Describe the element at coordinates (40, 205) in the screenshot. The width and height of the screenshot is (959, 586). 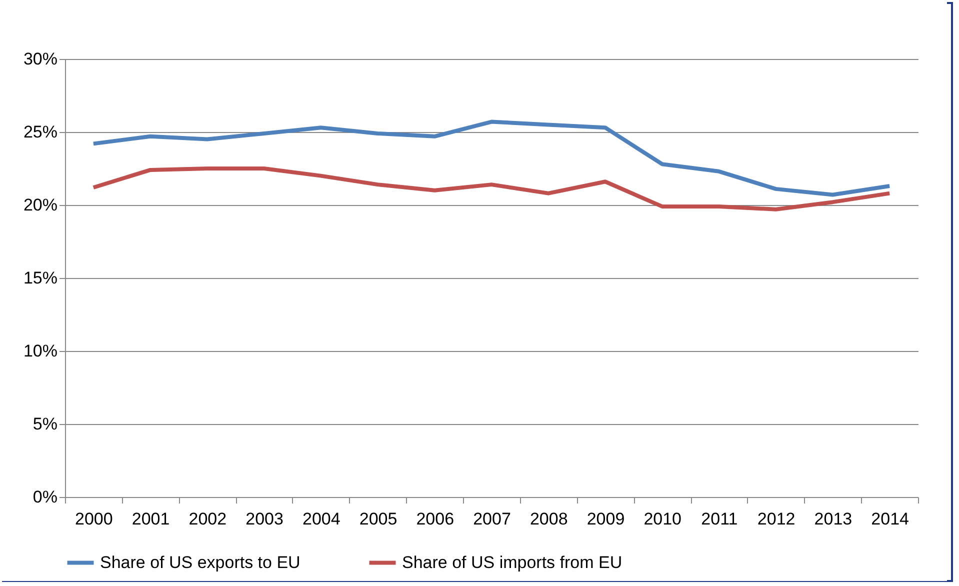
I see `y-tick-label: 20%` at that location.